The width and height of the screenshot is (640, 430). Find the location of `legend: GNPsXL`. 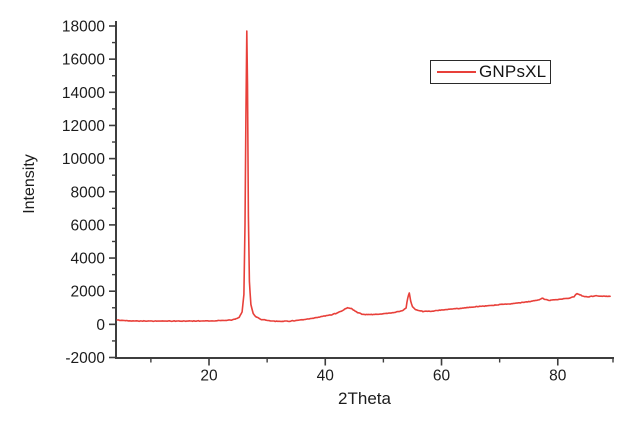

legend: GNPsXL is located at coordinates (490, 72).